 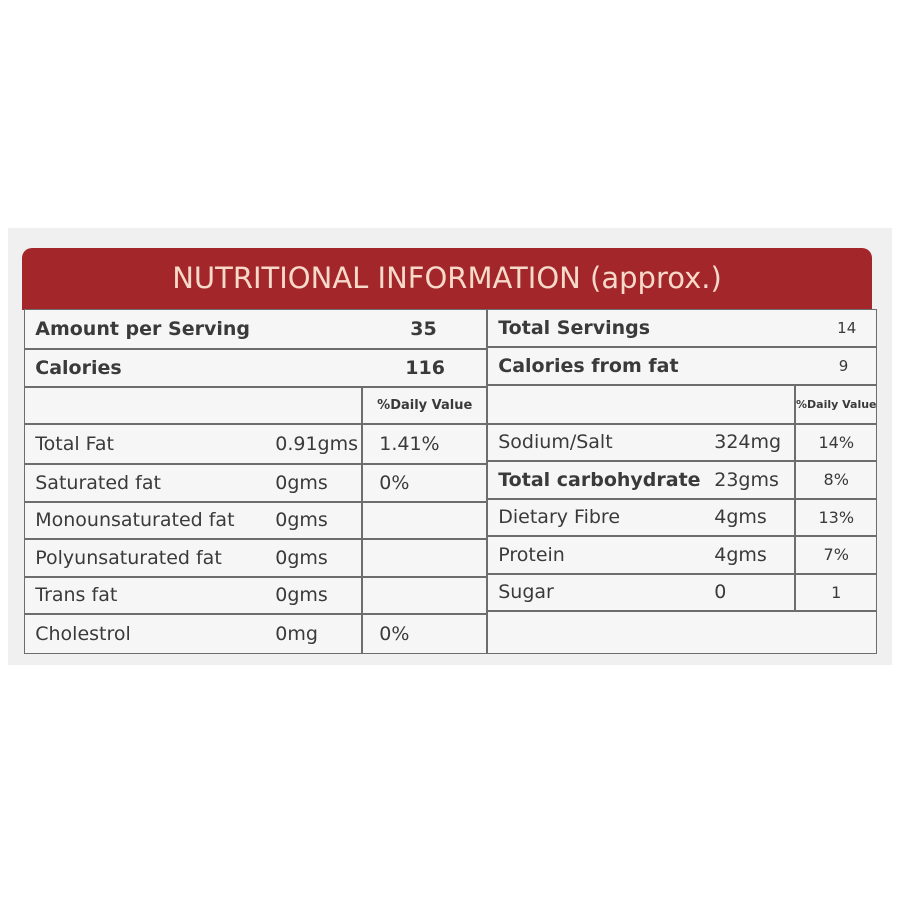 What do you see at coordinates (720, 592) in the screenshot?
I see `nutrient-amount: 0` at bounding box center [720, 592].